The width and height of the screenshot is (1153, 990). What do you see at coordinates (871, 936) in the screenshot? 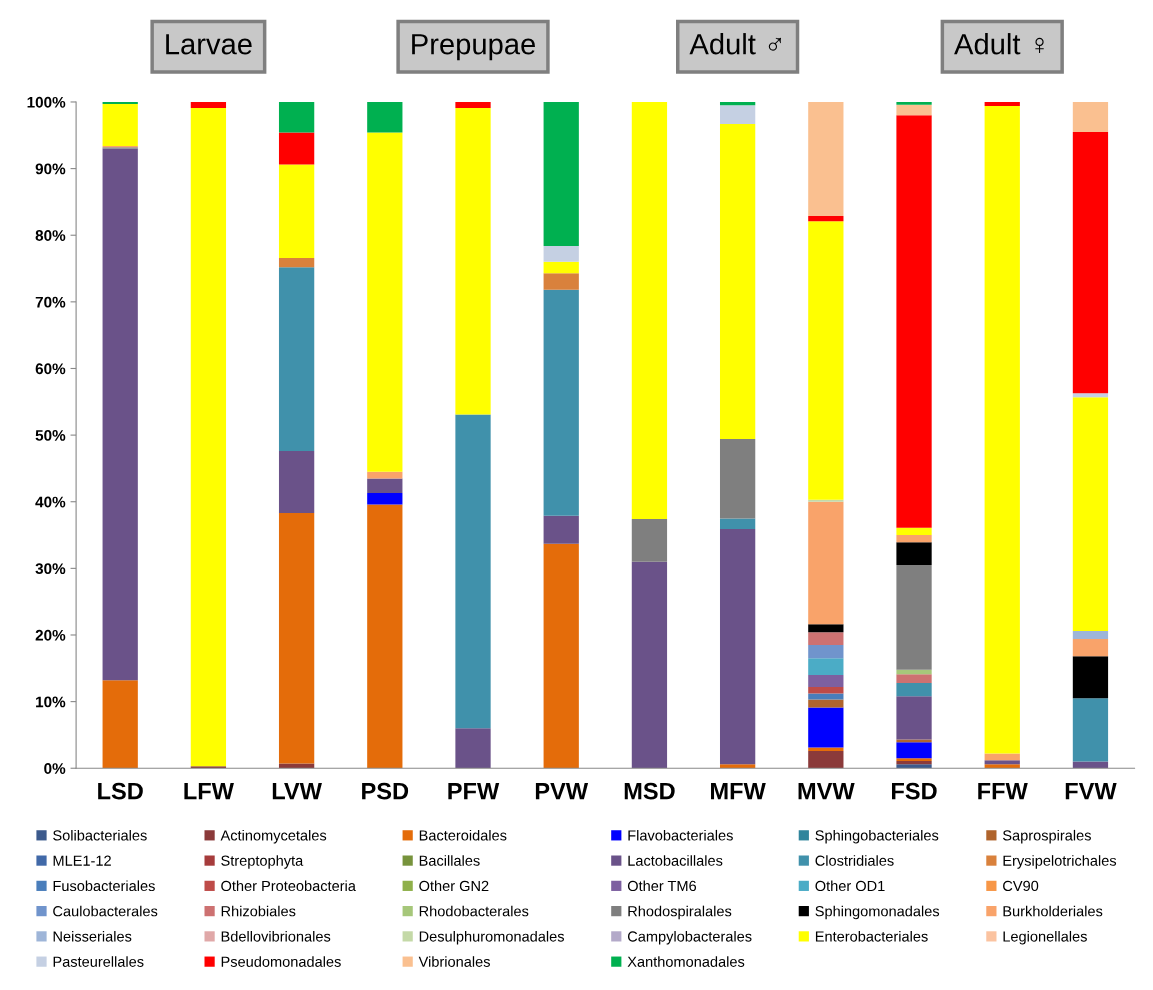
I see `legend-label: Enterobacteriales` at bounding box center [871, 936].